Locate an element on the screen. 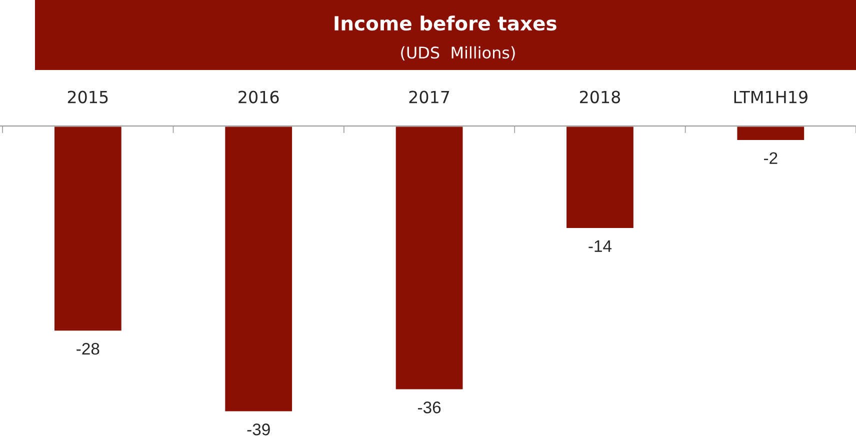 The image size is (856, 448). x-tick-label: 2018 is located at coordinates (600, 97).